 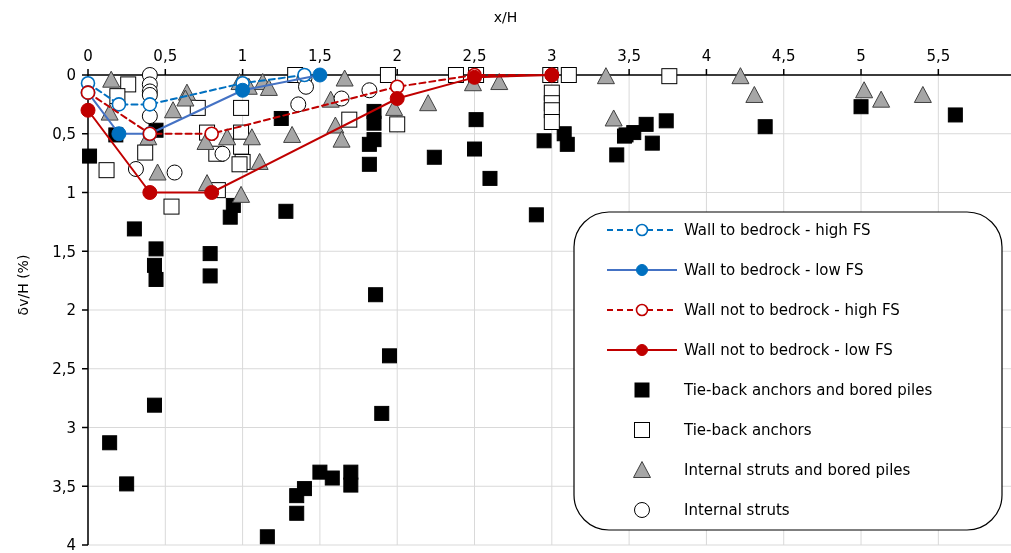 What do you see at coordinates (938, 56) in the screenshot?
I see `x-tick-label: 5,5` at bounding box center [938, 56].